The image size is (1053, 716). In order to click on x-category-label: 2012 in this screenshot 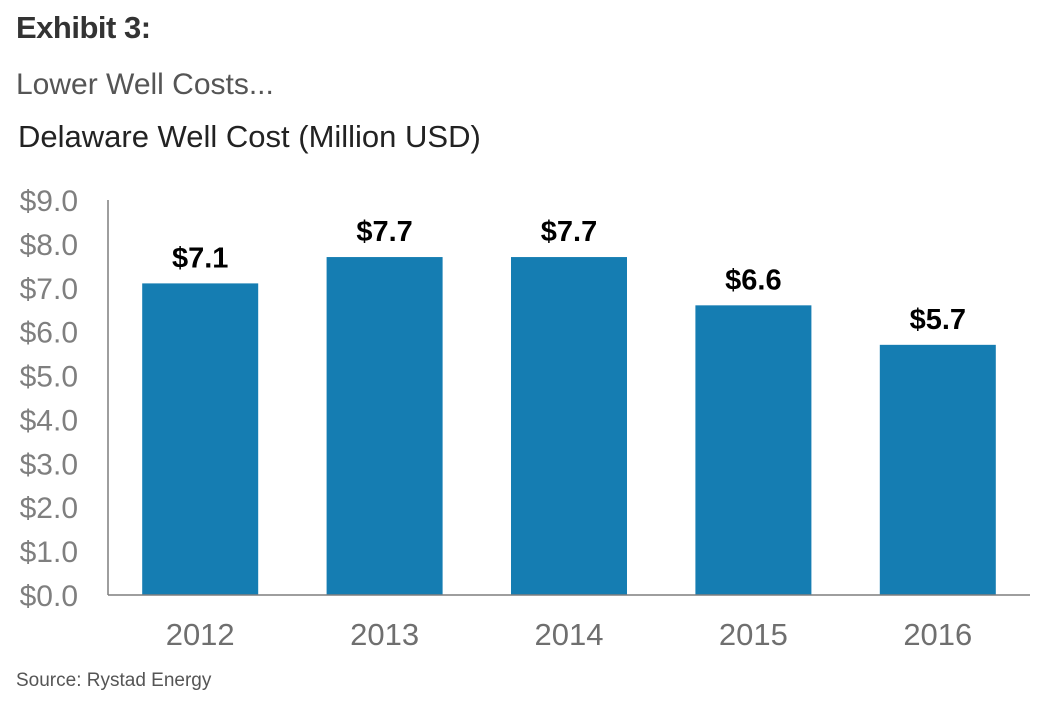, I will do `click(200, 634)`.